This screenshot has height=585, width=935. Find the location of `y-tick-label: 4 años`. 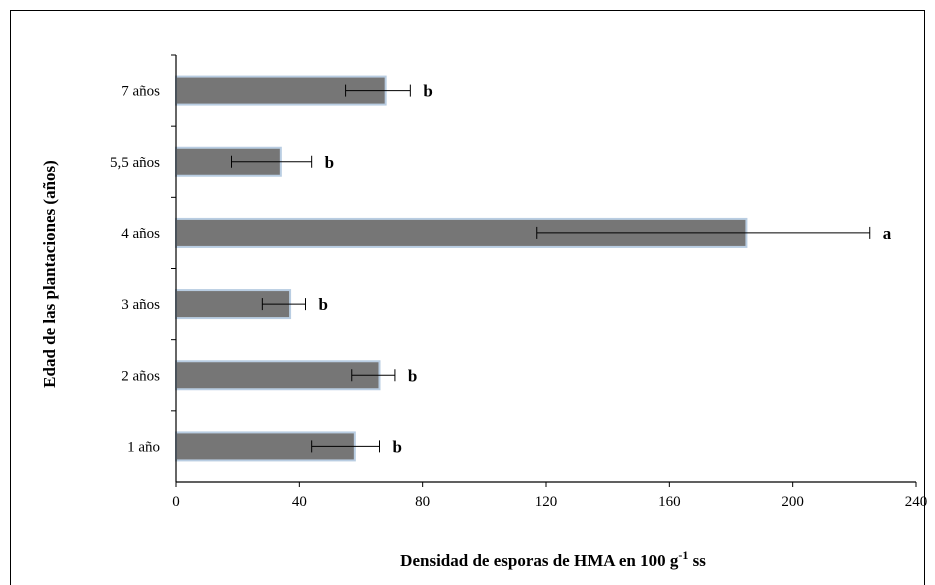

y-tick-label: 4 años is located at coordinates (140, 234).